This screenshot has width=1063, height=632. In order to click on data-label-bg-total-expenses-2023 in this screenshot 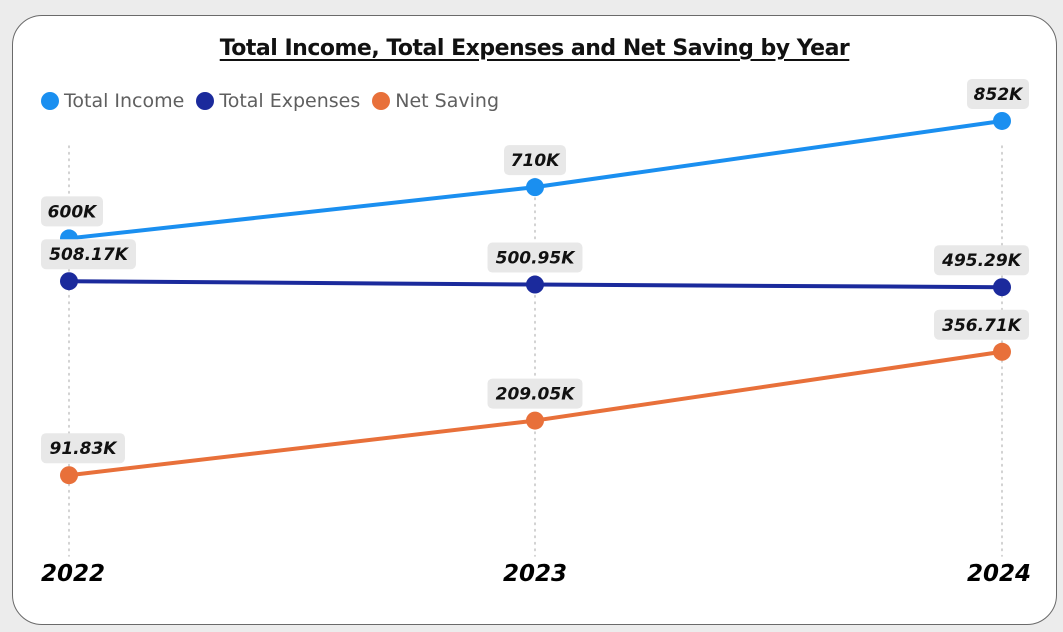, I will do `click(535, 257)`.